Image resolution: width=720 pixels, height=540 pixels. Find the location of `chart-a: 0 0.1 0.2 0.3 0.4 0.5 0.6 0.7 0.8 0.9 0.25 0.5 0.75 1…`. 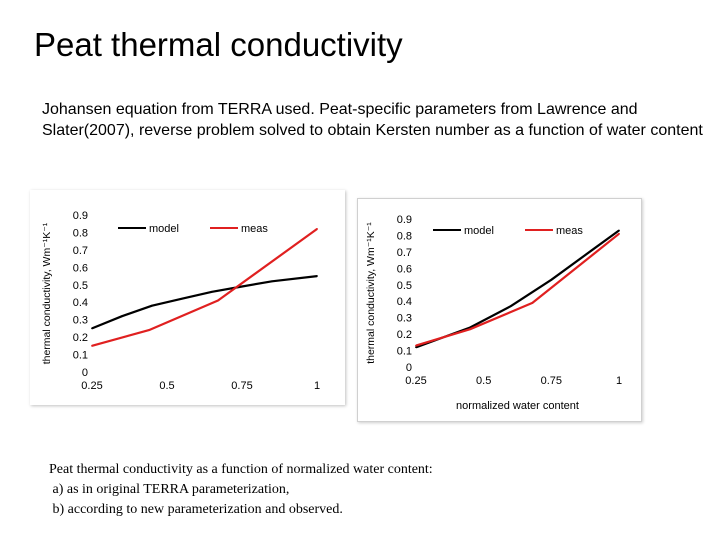

chart-a: 0 0.1 0.2 0.3 0.4 0.5 0.6 0.7 0.8 0.9 0.25 0.5 0.75 1… is located at coordinates (180, 301).